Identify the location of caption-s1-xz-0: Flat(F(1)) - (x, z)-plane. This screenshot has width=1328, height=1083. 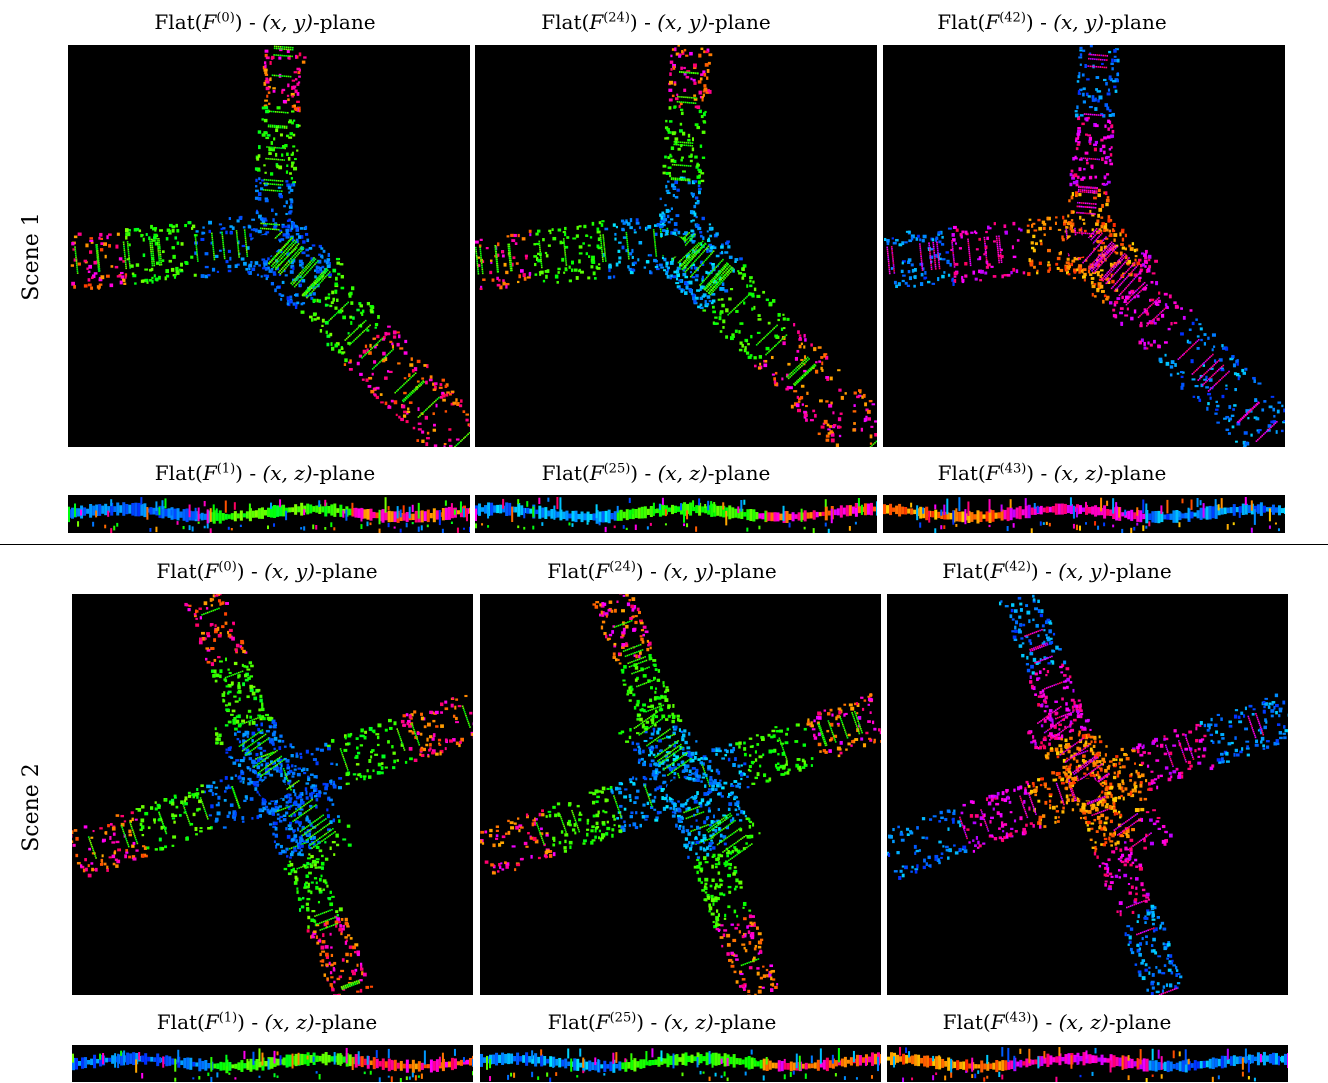
(265, 473).